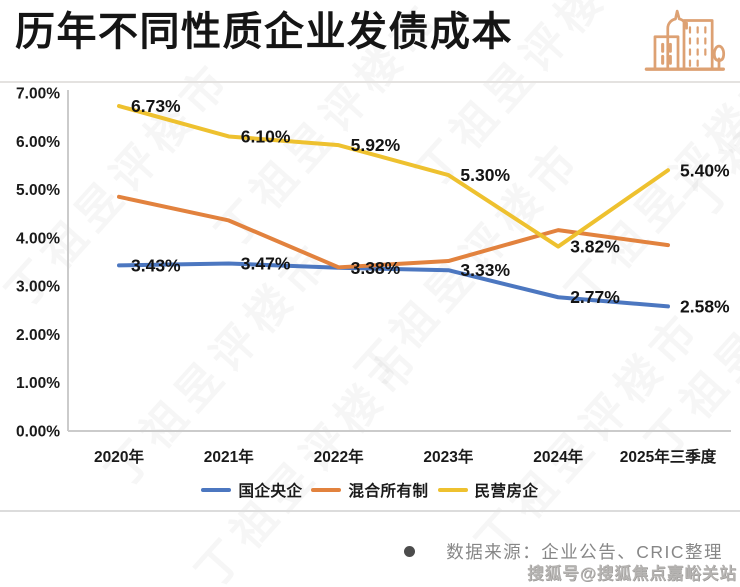  What do you see at coordinates (388, 491) in the screenshot?
I see `legend-label: 混合所有制` at bounding box center [388, 491].